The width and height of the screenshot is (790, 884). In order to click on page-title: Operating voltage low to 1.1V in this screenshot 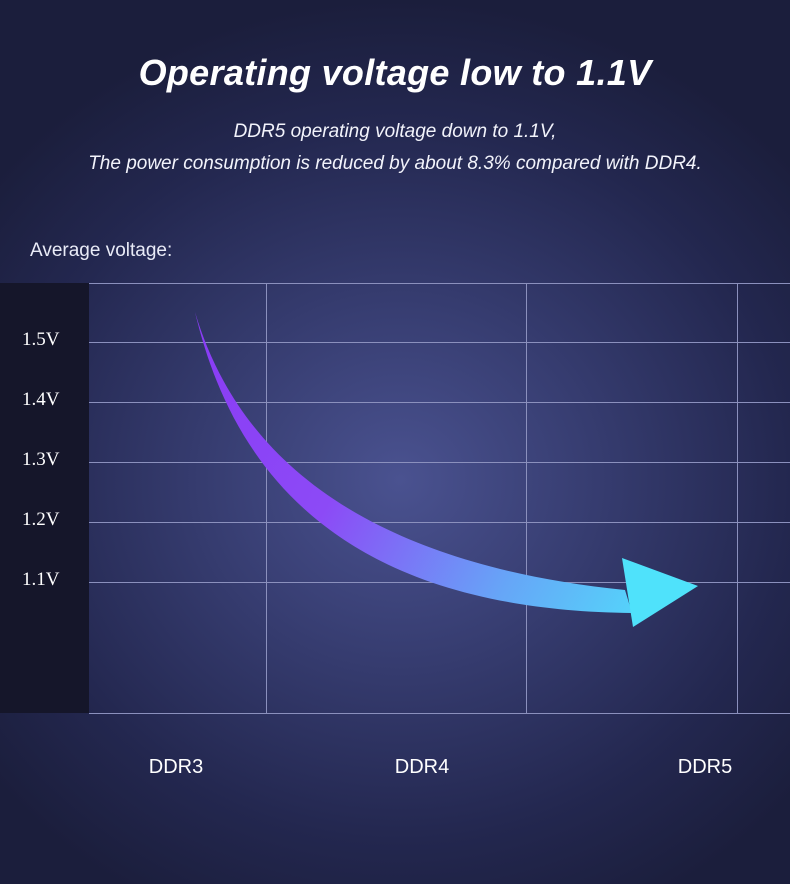, I will do `click(395, 72)`.